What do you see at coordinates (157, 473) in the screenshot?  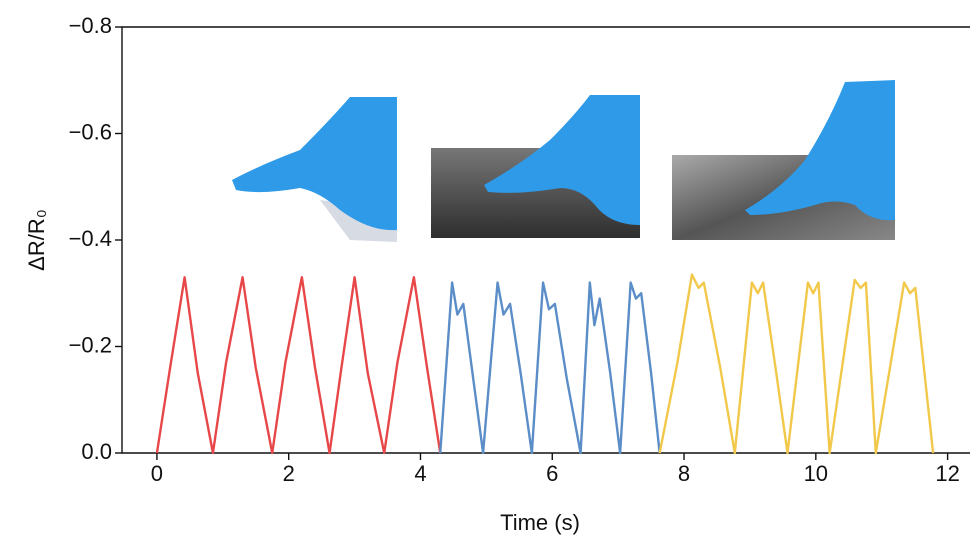 I see `x-tick-label: 0` at bounding box center [157, 473].